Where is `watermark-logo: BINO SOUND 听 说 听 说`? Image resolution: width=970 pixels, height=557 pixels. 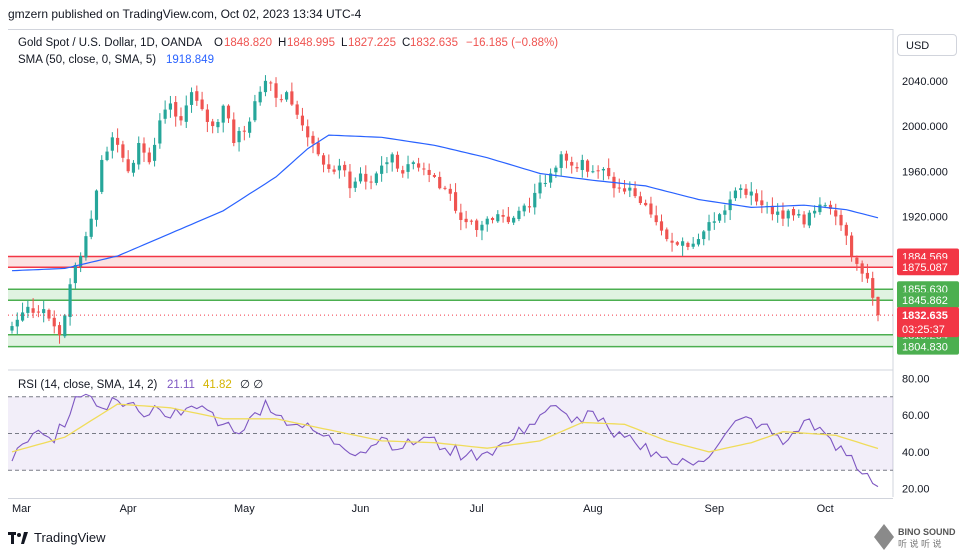
watermark-logo: BINO SOUND 听 说 听 说 is located at coordinates (915, 537).